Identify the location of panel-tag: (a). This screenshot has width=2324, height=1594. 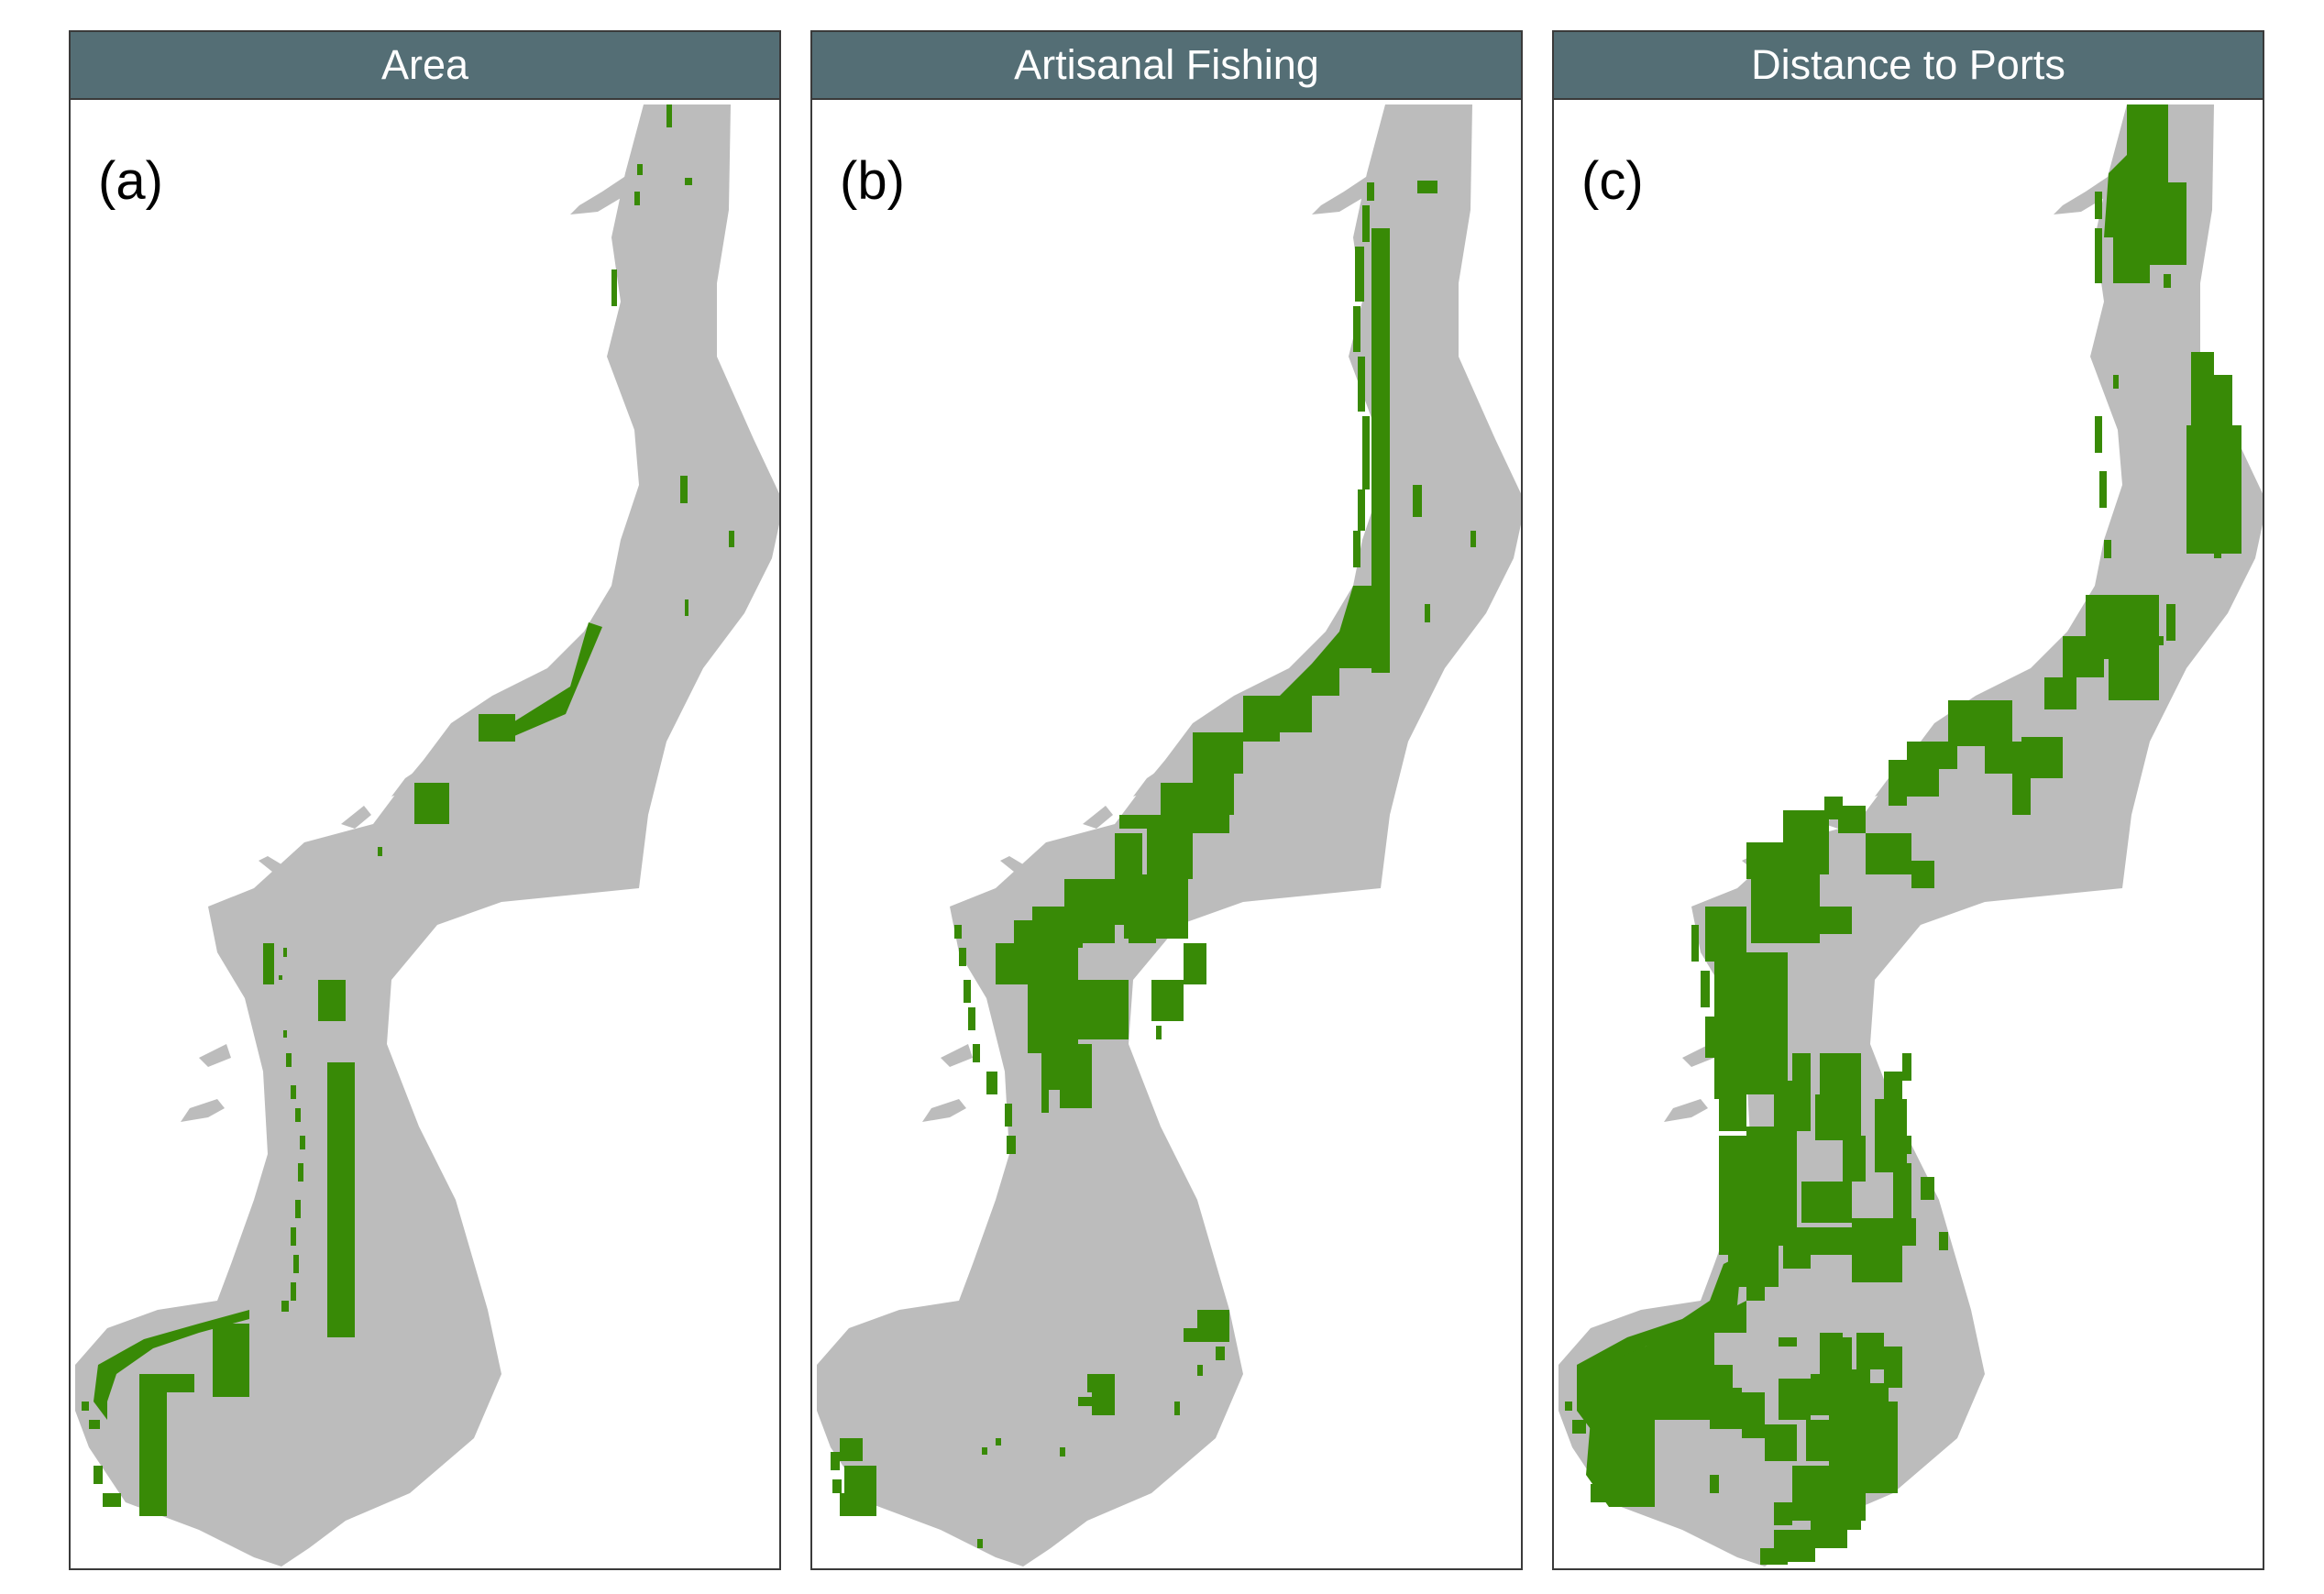
(130, 181).